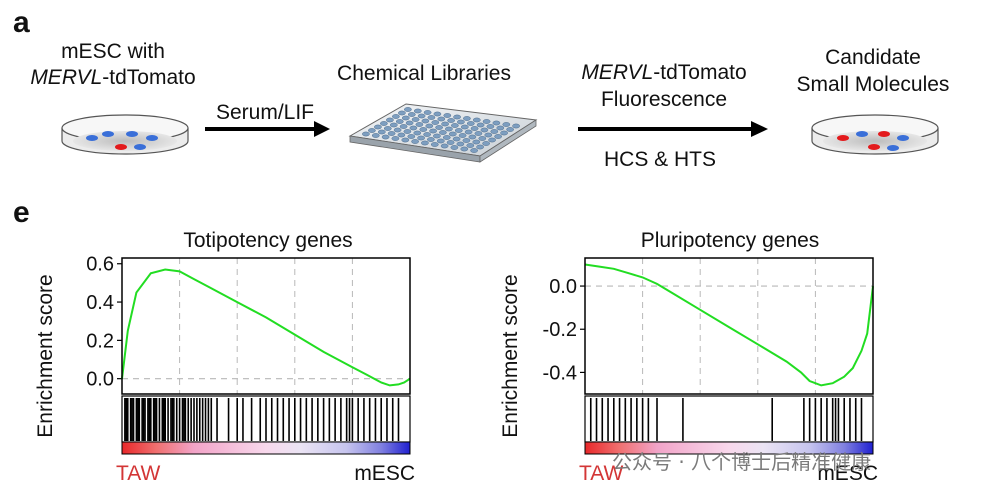 Image resolution: width=986 pixels, height=500 pixels. I want to click on well-plate-icon, so click(443, 133).